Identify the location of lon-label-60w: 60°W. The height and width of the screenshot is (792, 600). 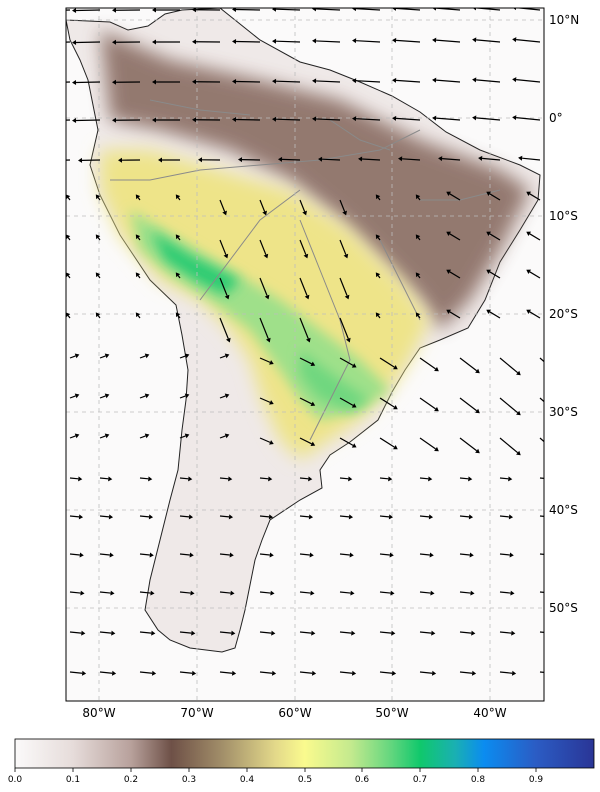
(294, 713).